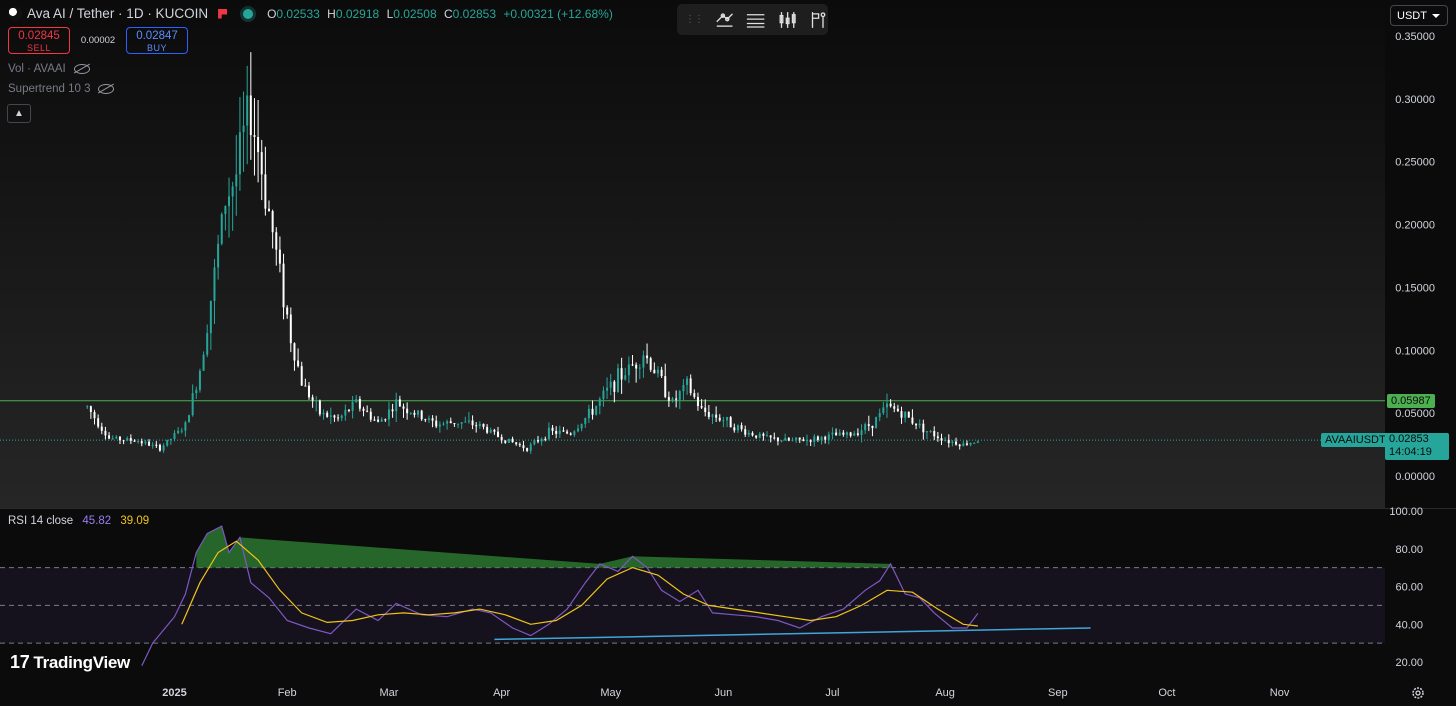 This screenshot has height=706, width=1456. I want to click on time-tick-label: 2025, so click(174, 693).